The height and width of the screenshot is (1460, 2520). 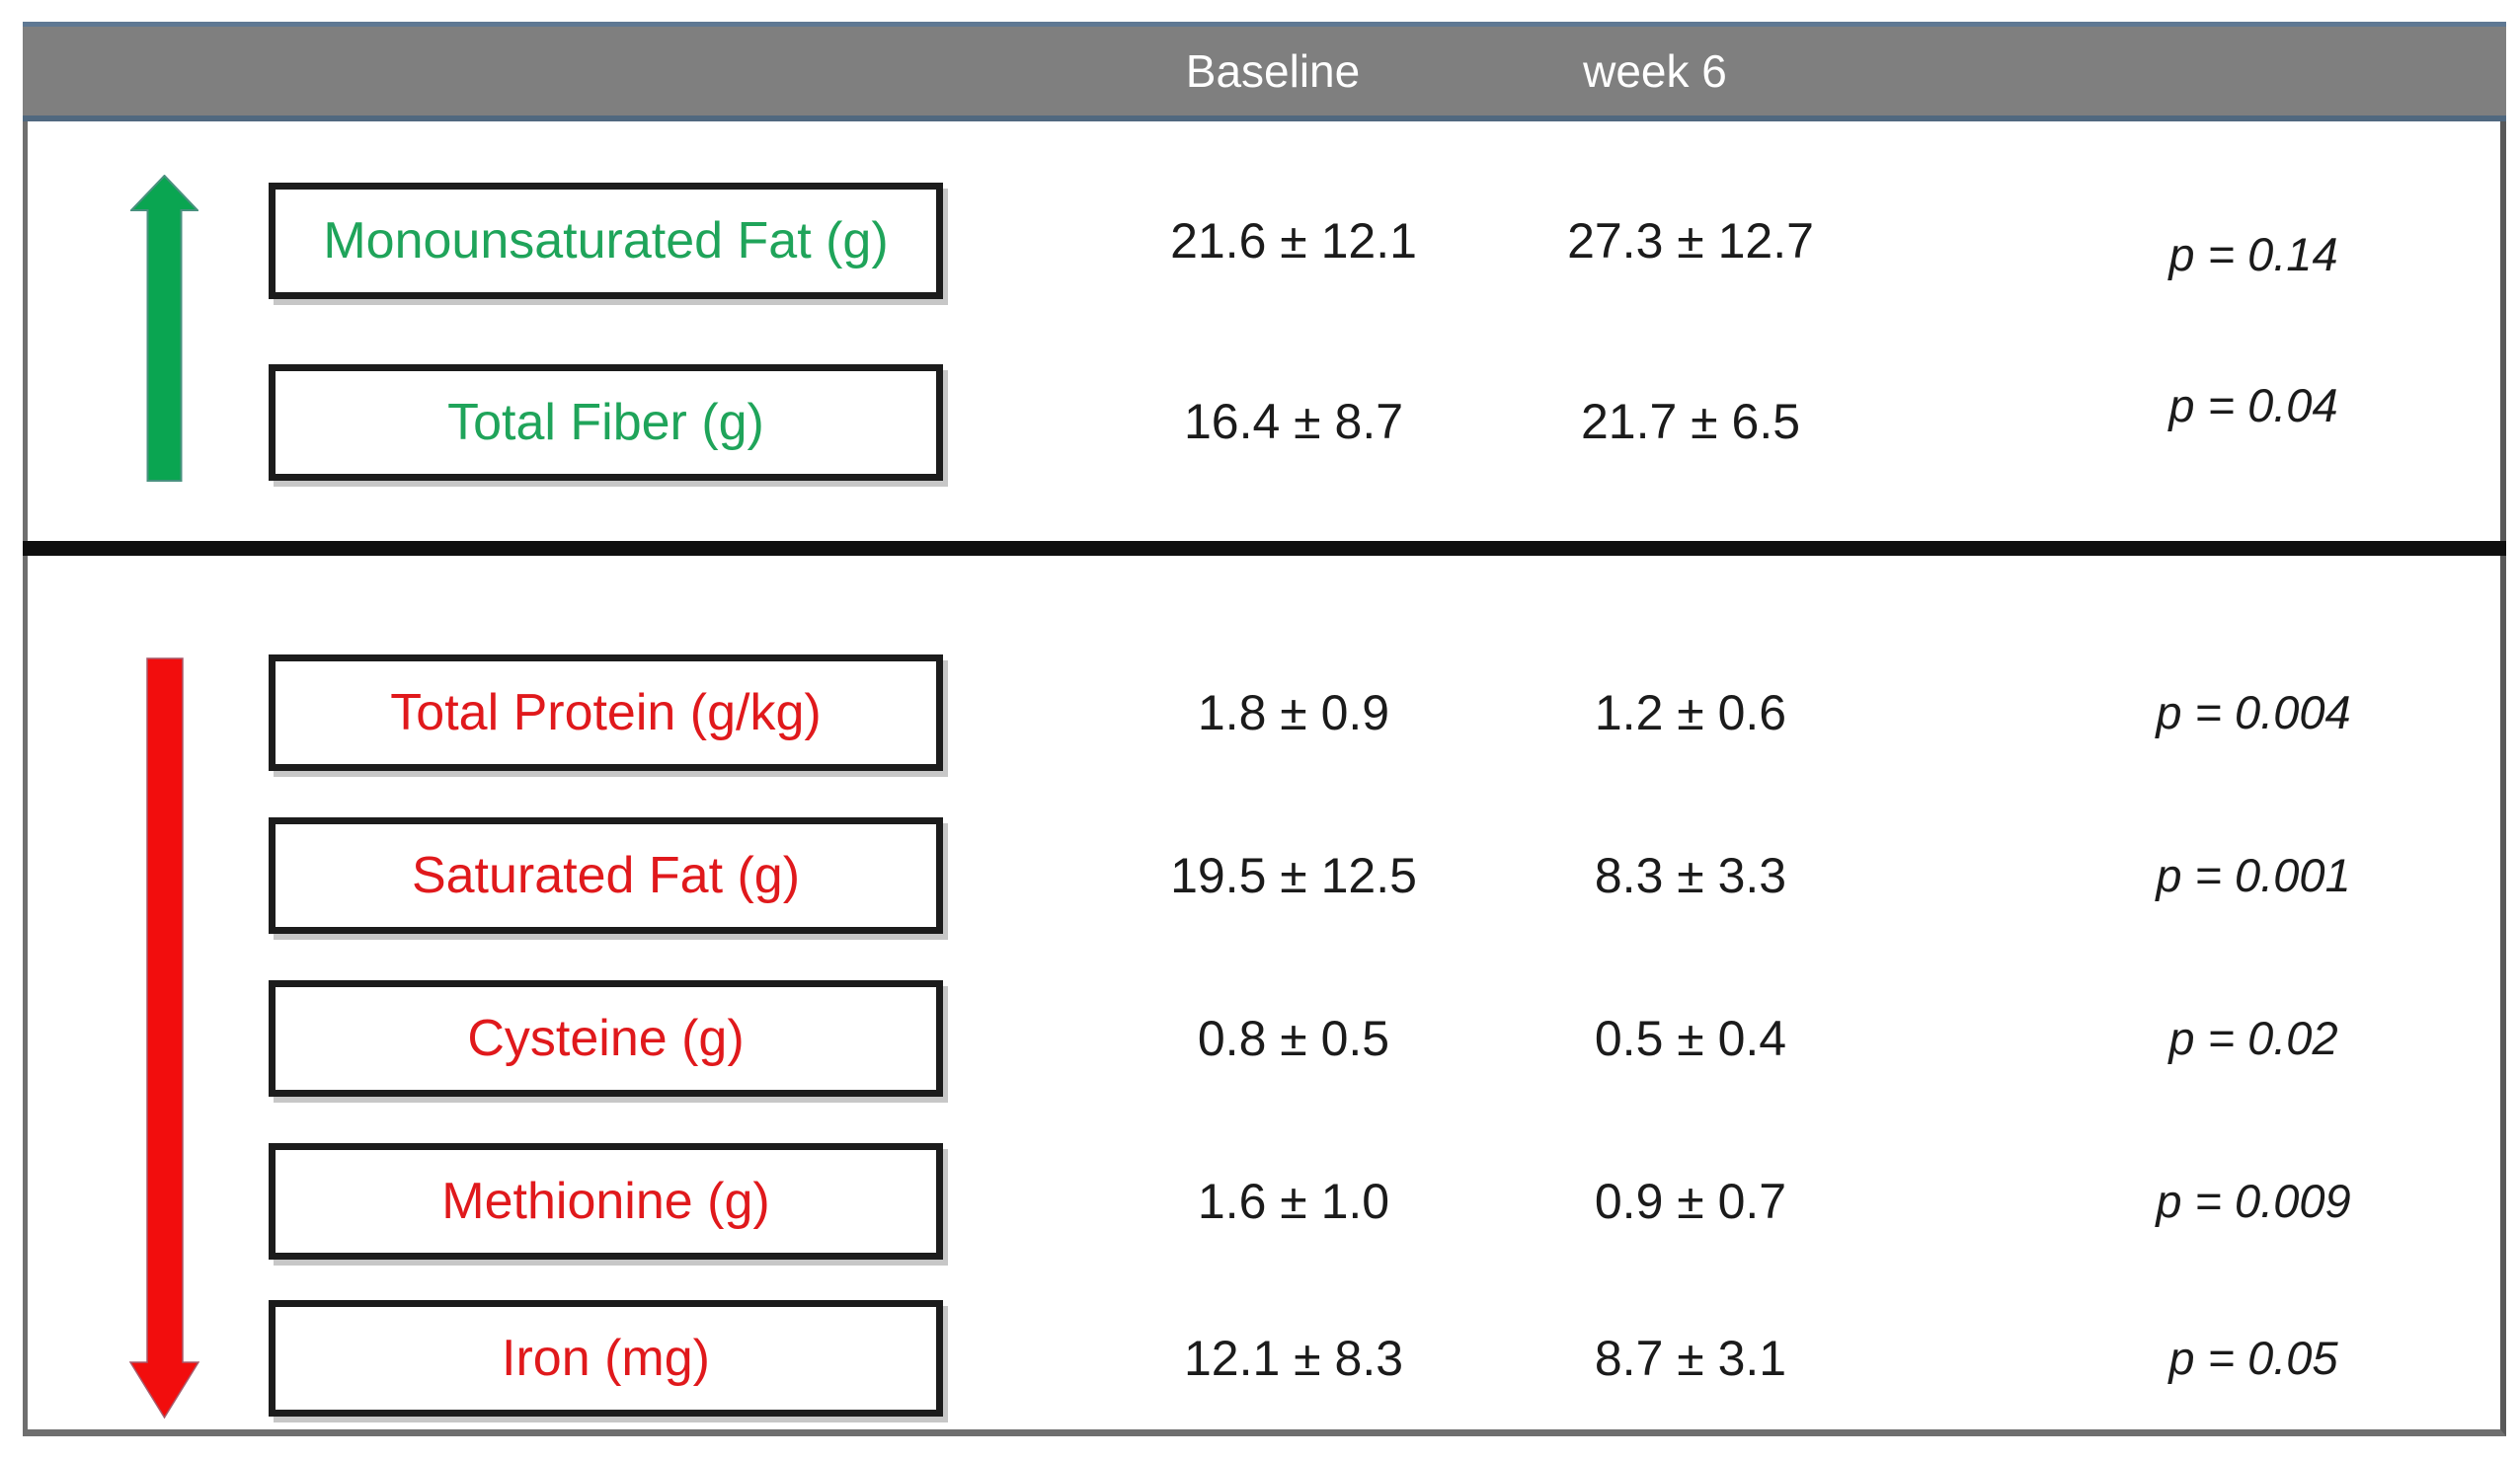 What do you see at coordinates (2253, 875) in the screenshot?
I see `p-value: p = 0.001` at bounding box center [2253, 875].